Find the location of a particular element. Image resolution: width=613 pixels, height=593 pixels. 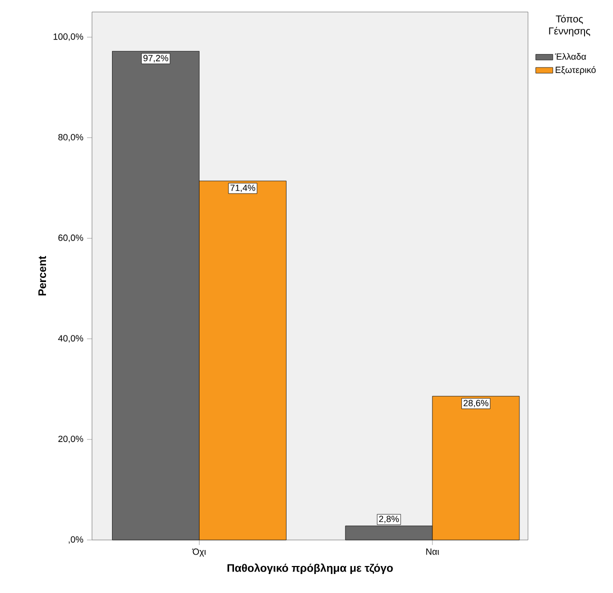

y-tick-label: ,0% is located at coordinates (76, 540).